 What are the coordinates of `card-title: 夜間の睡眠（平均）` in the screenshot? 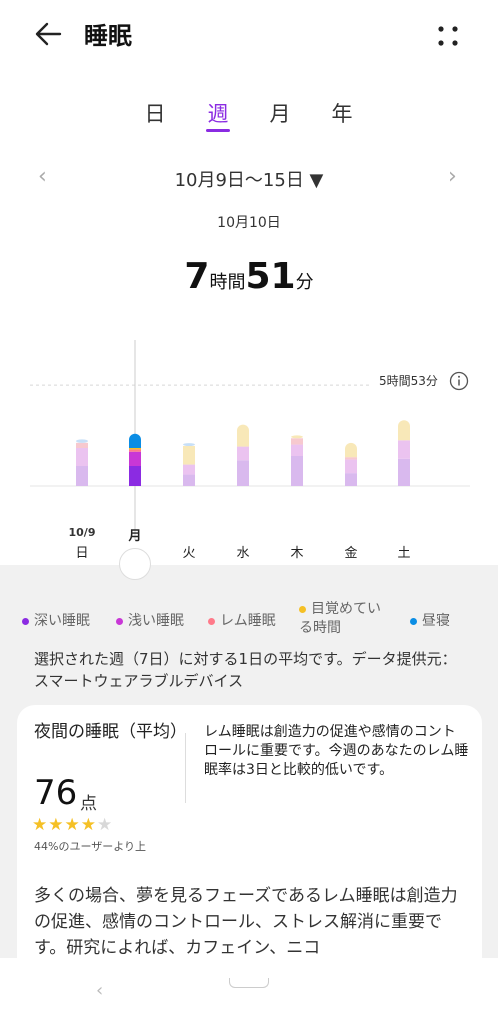 It's located at (110, 732).